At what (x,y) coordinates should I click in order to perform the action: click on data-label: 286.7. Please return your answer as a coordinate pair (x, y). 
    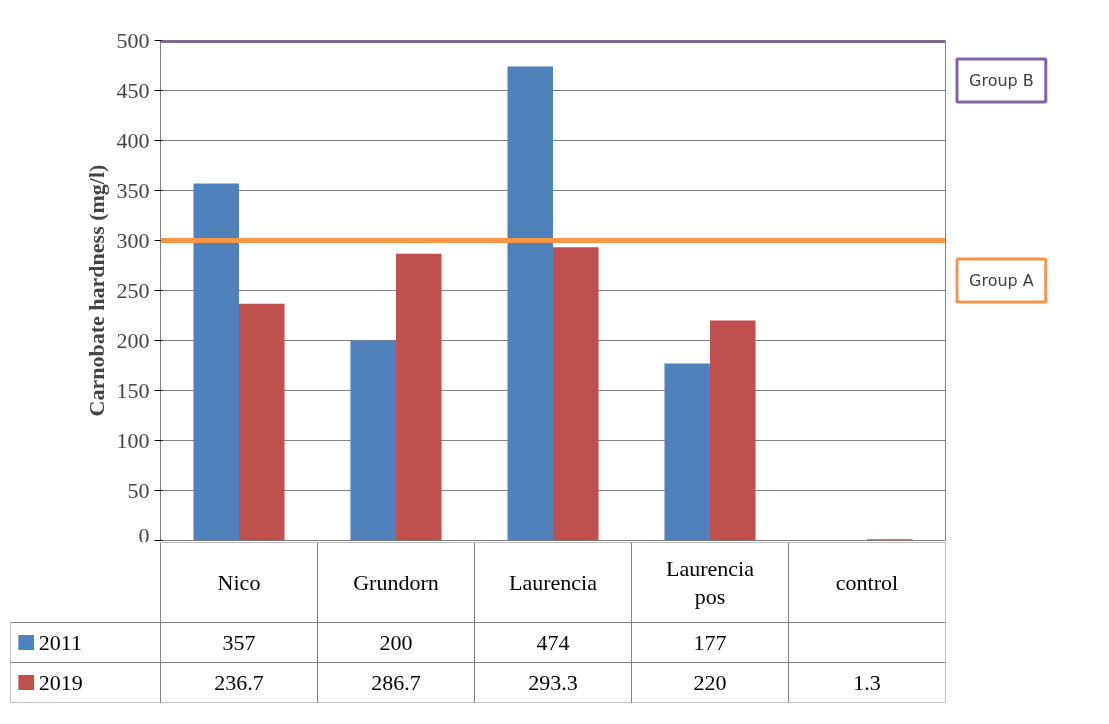
    Looking at the image, I should click on (396, 682).